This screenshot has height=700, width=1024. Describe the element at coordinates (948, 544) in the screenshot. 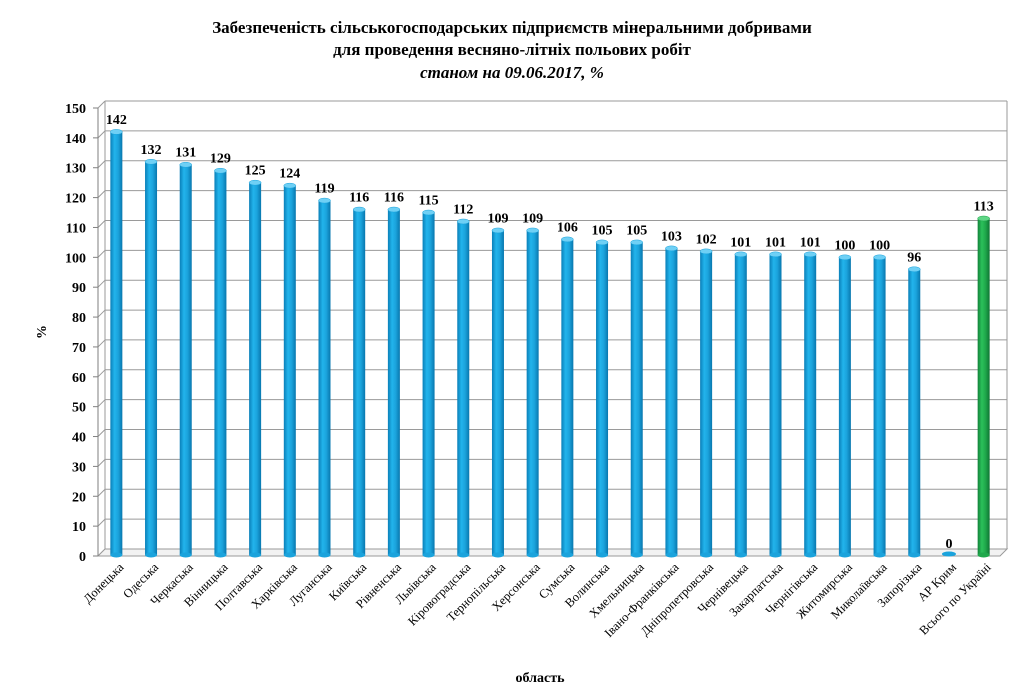

I see `data-label: 0` at that location.